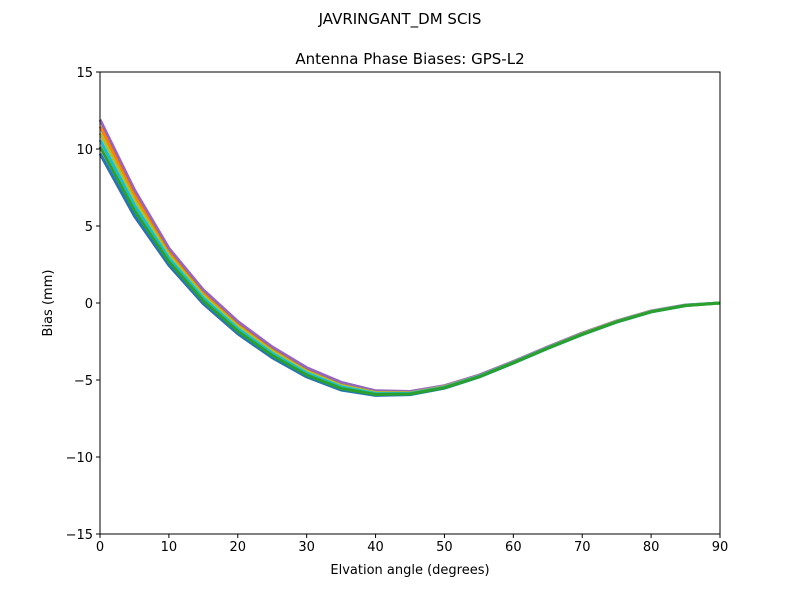  Describe the element at coordinates (89, 304) in the screenshot. I see `y-tick-label: 0` at that location.